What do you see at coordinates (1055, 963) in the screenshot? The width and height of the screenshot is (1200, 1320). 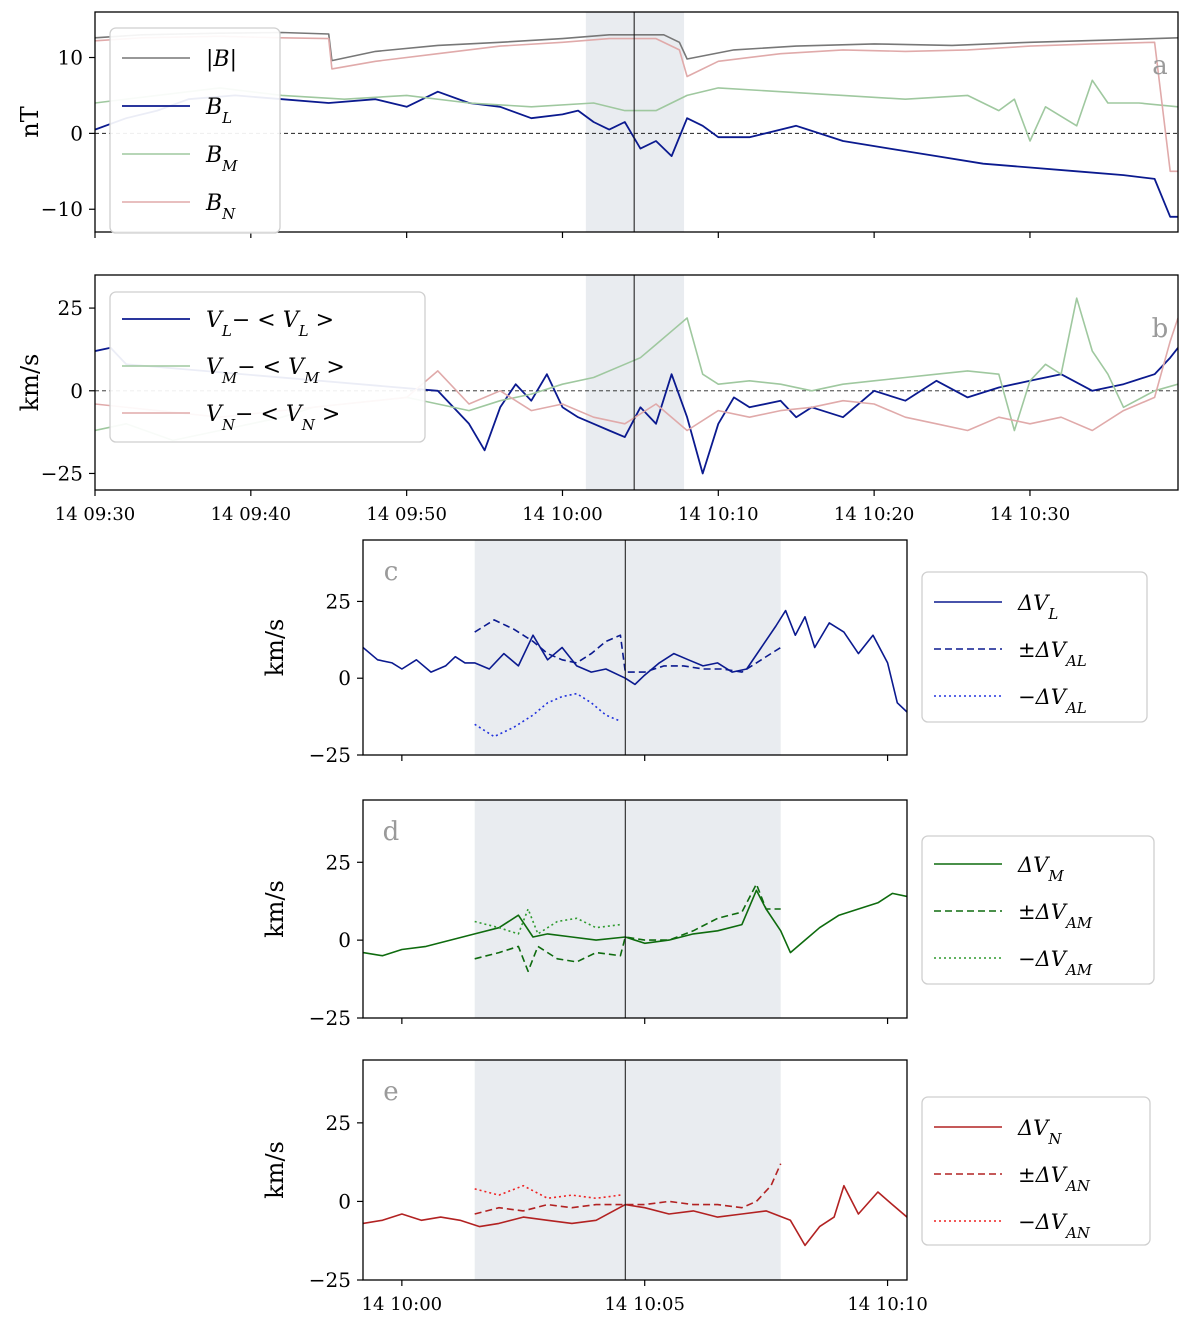 I see `legend-label: −ΔVAM` at bounding box center [1055, 963].